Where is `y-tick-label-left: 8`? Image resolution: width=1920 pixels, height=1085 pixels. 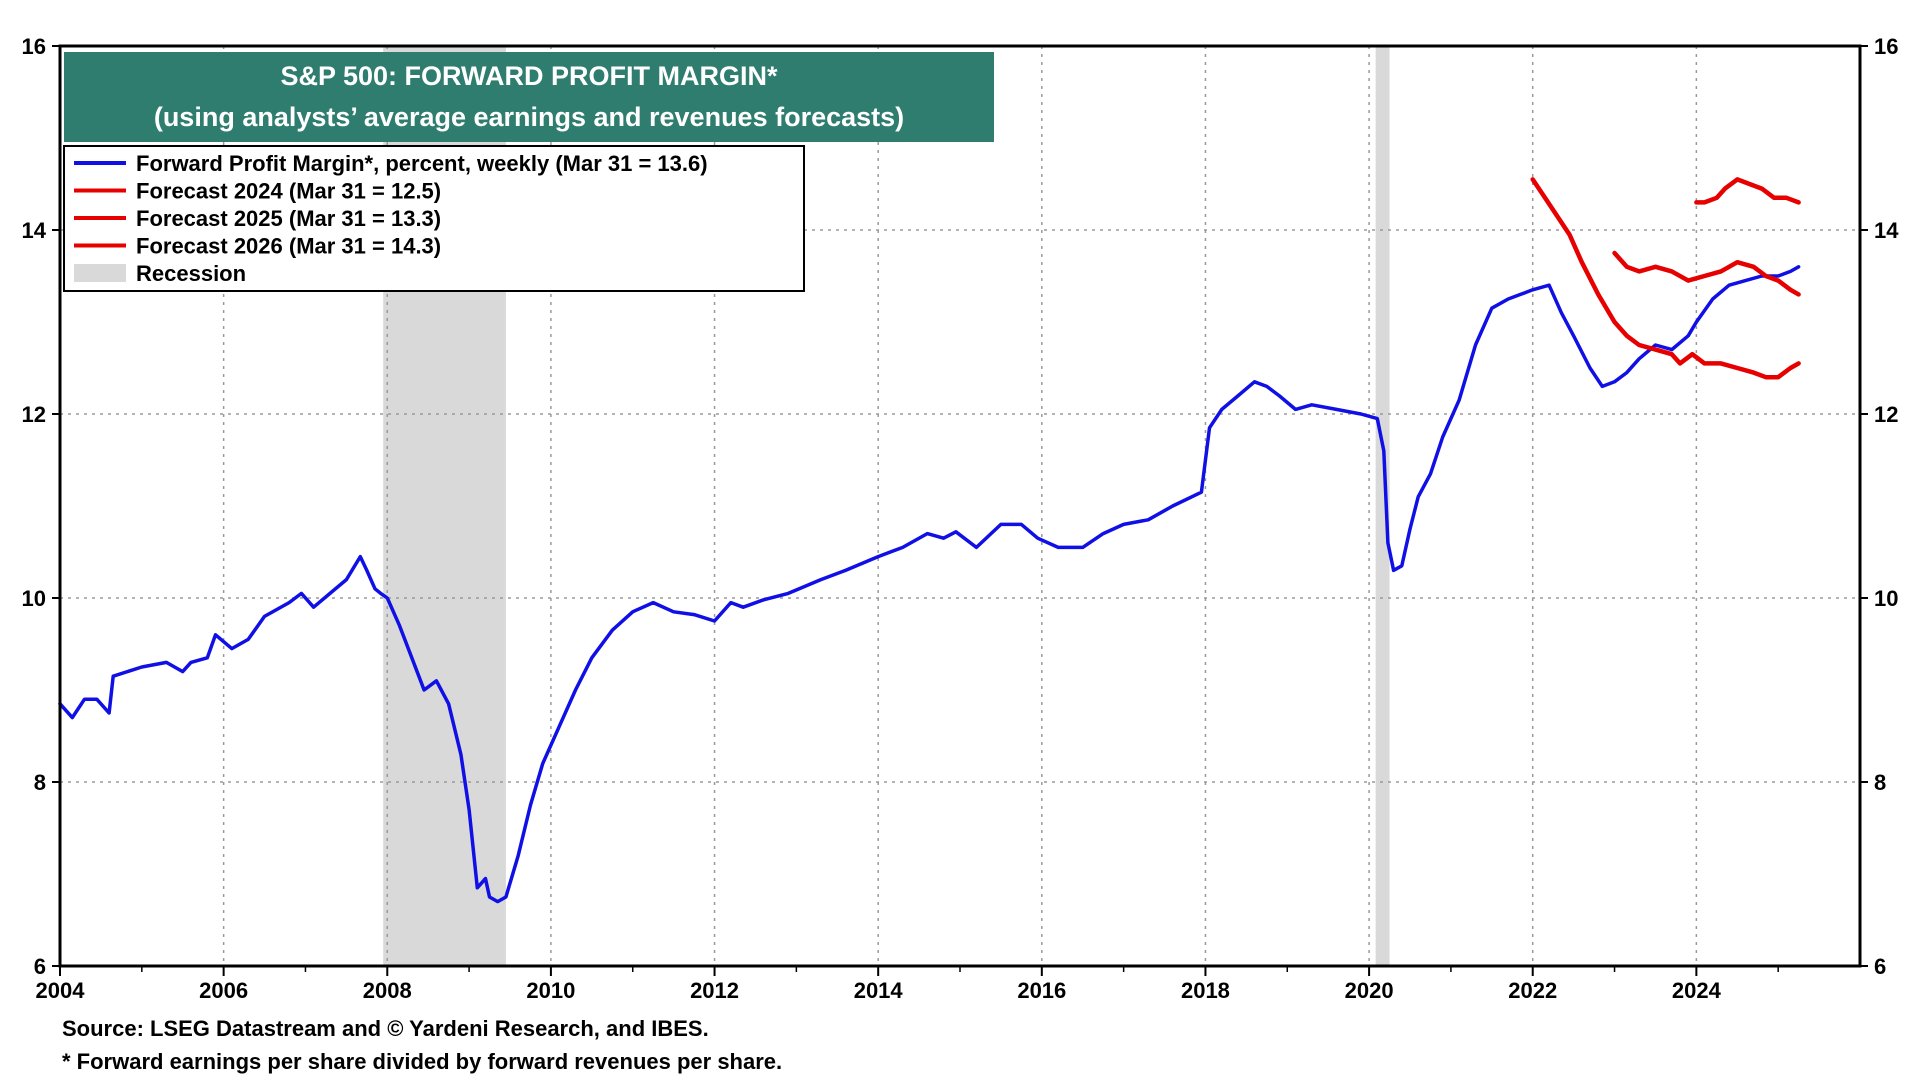
y-tick-label-left: 8 is located at coordinates (40, 782).